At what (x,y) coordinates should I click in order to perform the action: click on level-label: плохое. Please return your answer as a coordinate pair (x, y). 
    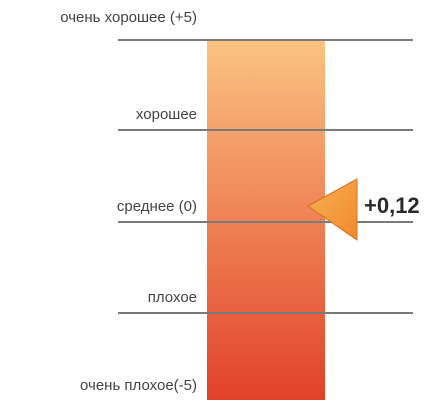
    Looking at the image, I should click on (172, 297).